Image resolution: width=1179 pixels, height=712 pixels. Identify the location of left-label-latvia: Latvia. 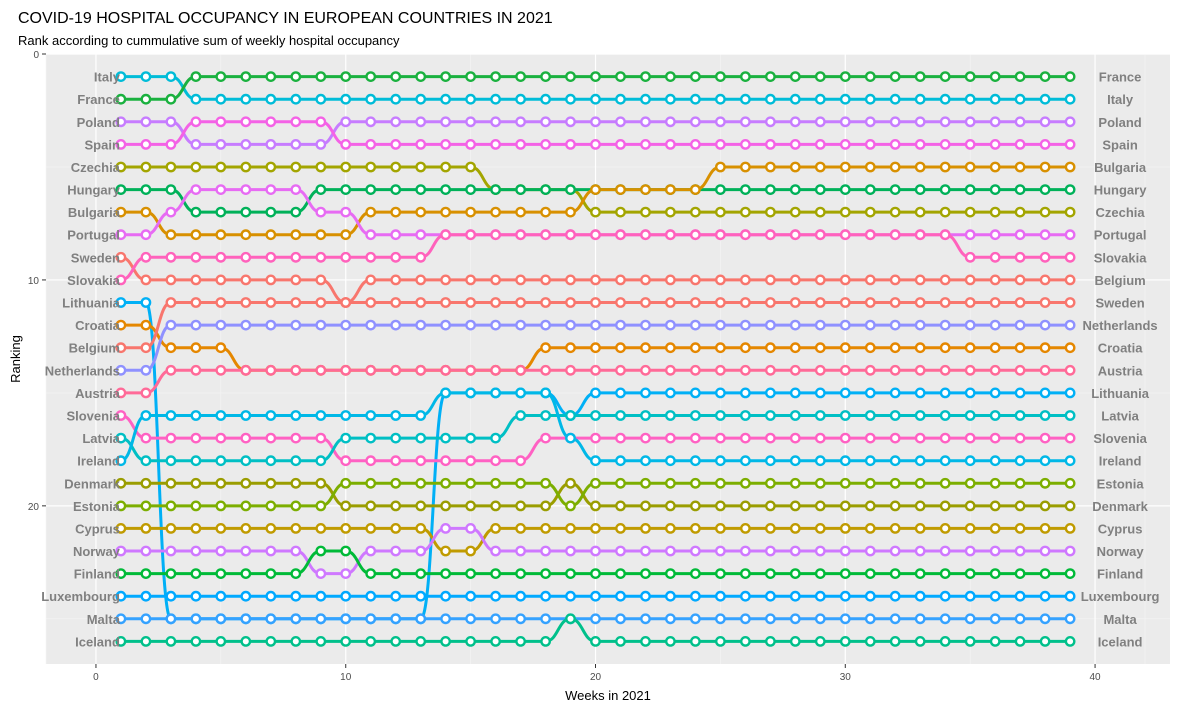
(101, 438).